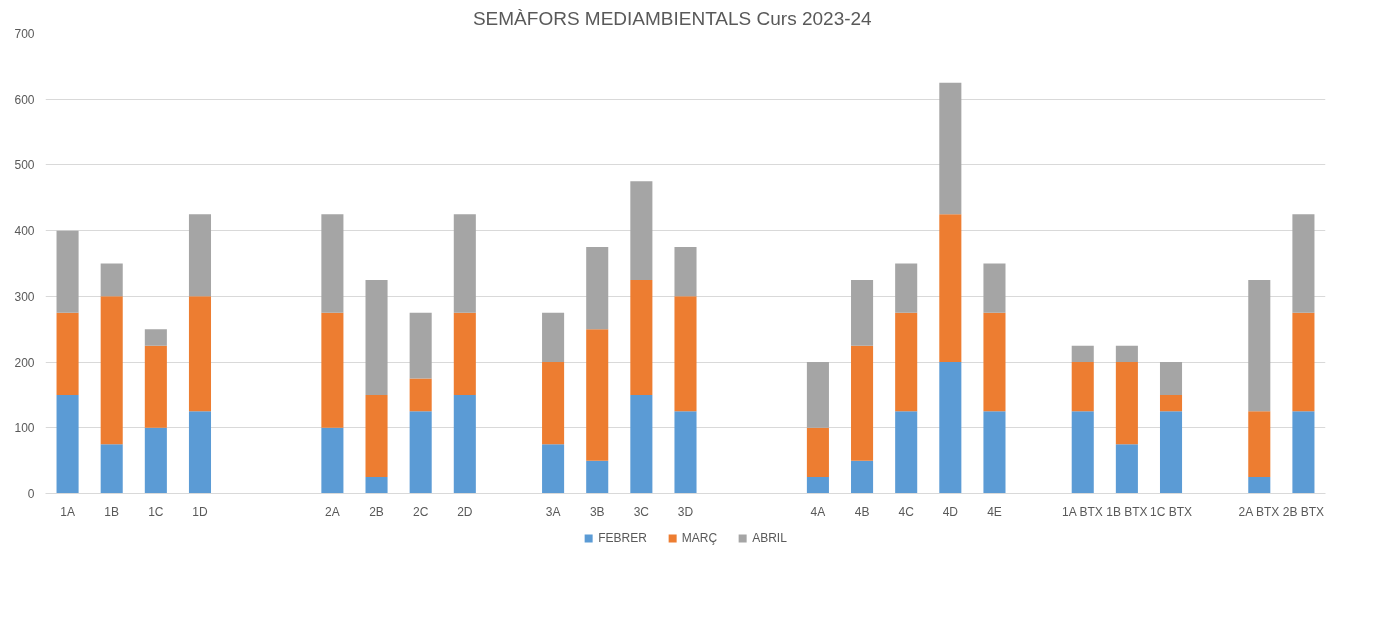 This screenshot has width=1383, height=639. What do you see at coordinates (112, 511) in the screenshot?
I see `x-tick-label: 1B` at bounding box center [112, 511].